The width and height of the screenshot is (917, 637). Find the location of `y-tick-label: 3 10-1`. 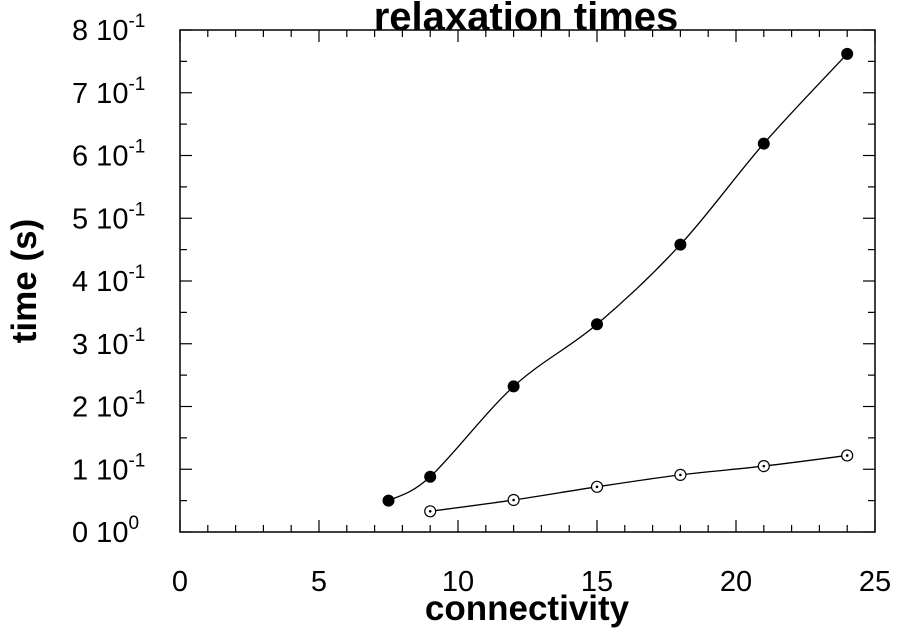

y-tick-label: 3 10-1 is located at coordinates (108, 343).